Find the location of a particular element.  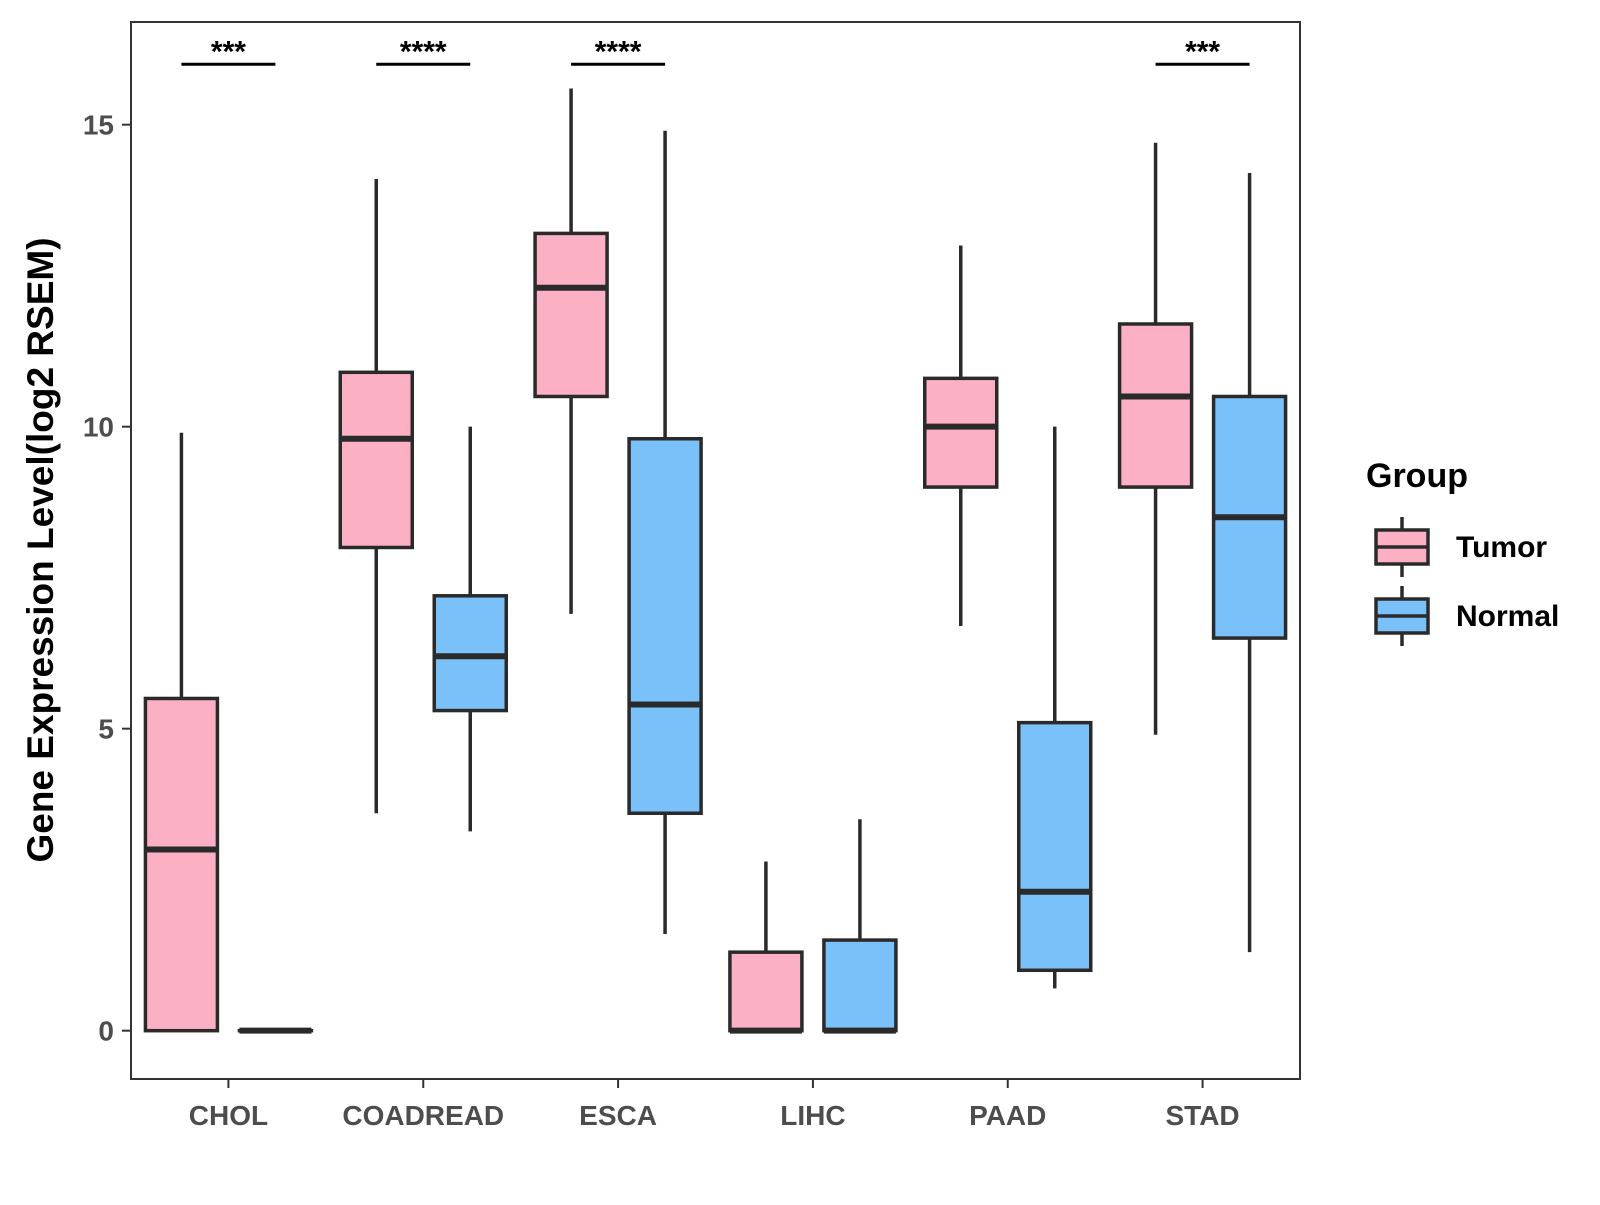

box-tumor-paad is located at coordinates (961, 435).